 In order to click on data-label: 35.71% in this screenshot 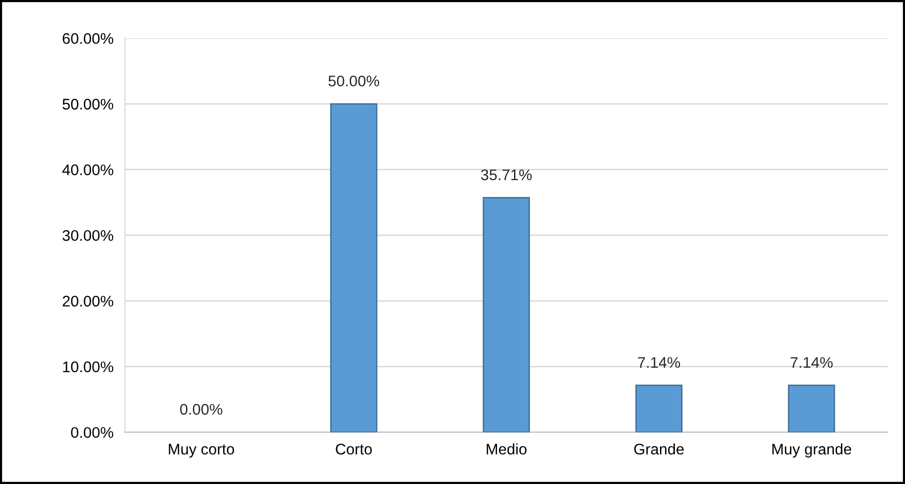, I will do `click(506, 174)`.